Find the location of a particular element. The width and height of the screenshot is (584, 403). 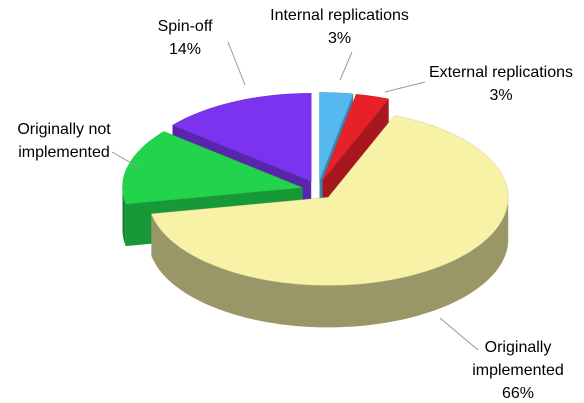

value-label: 14% is located at coordinates (185, 49).